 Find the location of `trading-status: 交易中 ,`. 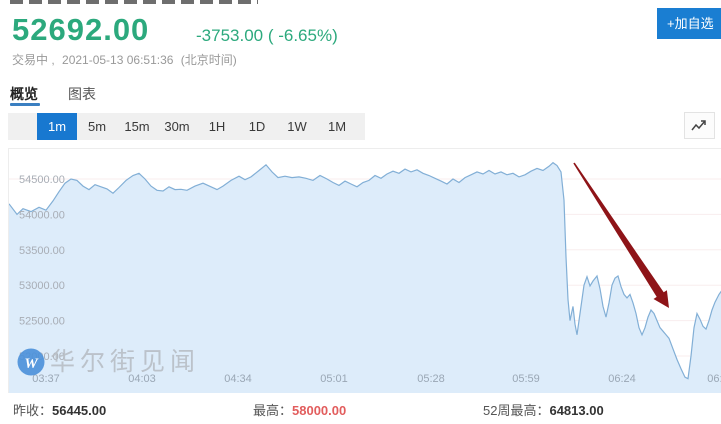

trading-status: 交易中 , is located at coordinates (33, 60).